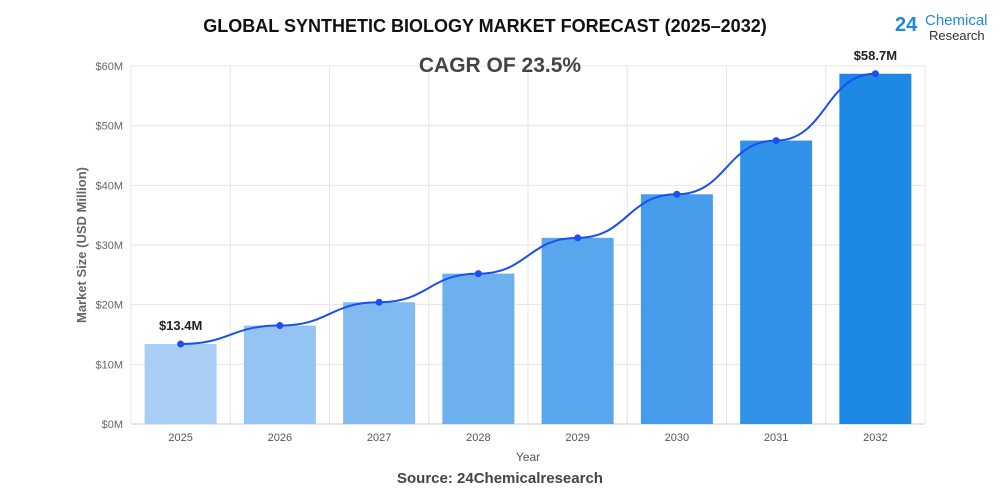  What do you see at coordinates (875, 249) in the screenshot?
I see `bar-2032` at bounding box center [875, 249].